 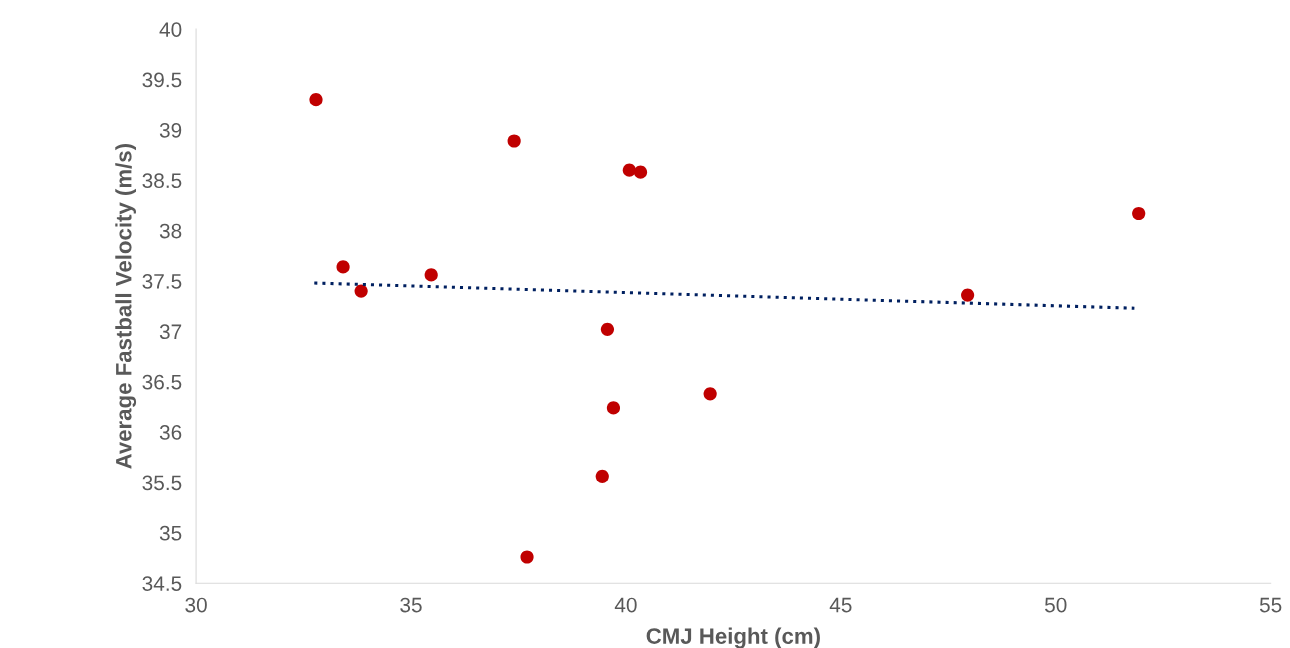 What do you see at coordinates (170, 130) in the screenshot?
I see `y-tick-label: 39` at bounding box center [170, 130].